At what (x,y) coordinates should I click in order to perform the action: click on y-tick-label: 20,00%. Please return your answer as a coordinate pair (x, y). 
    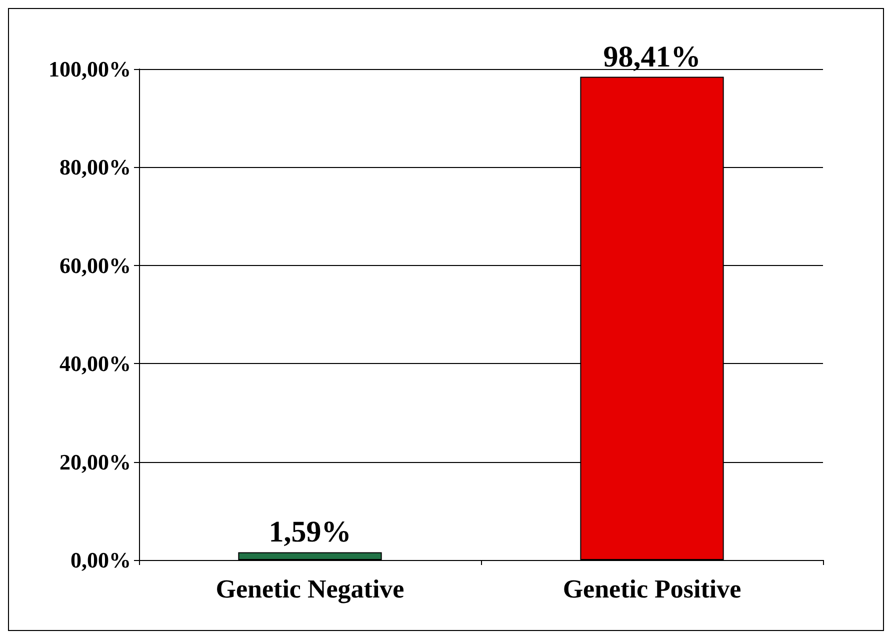
    Looking at the image, I should click on (95, 461).